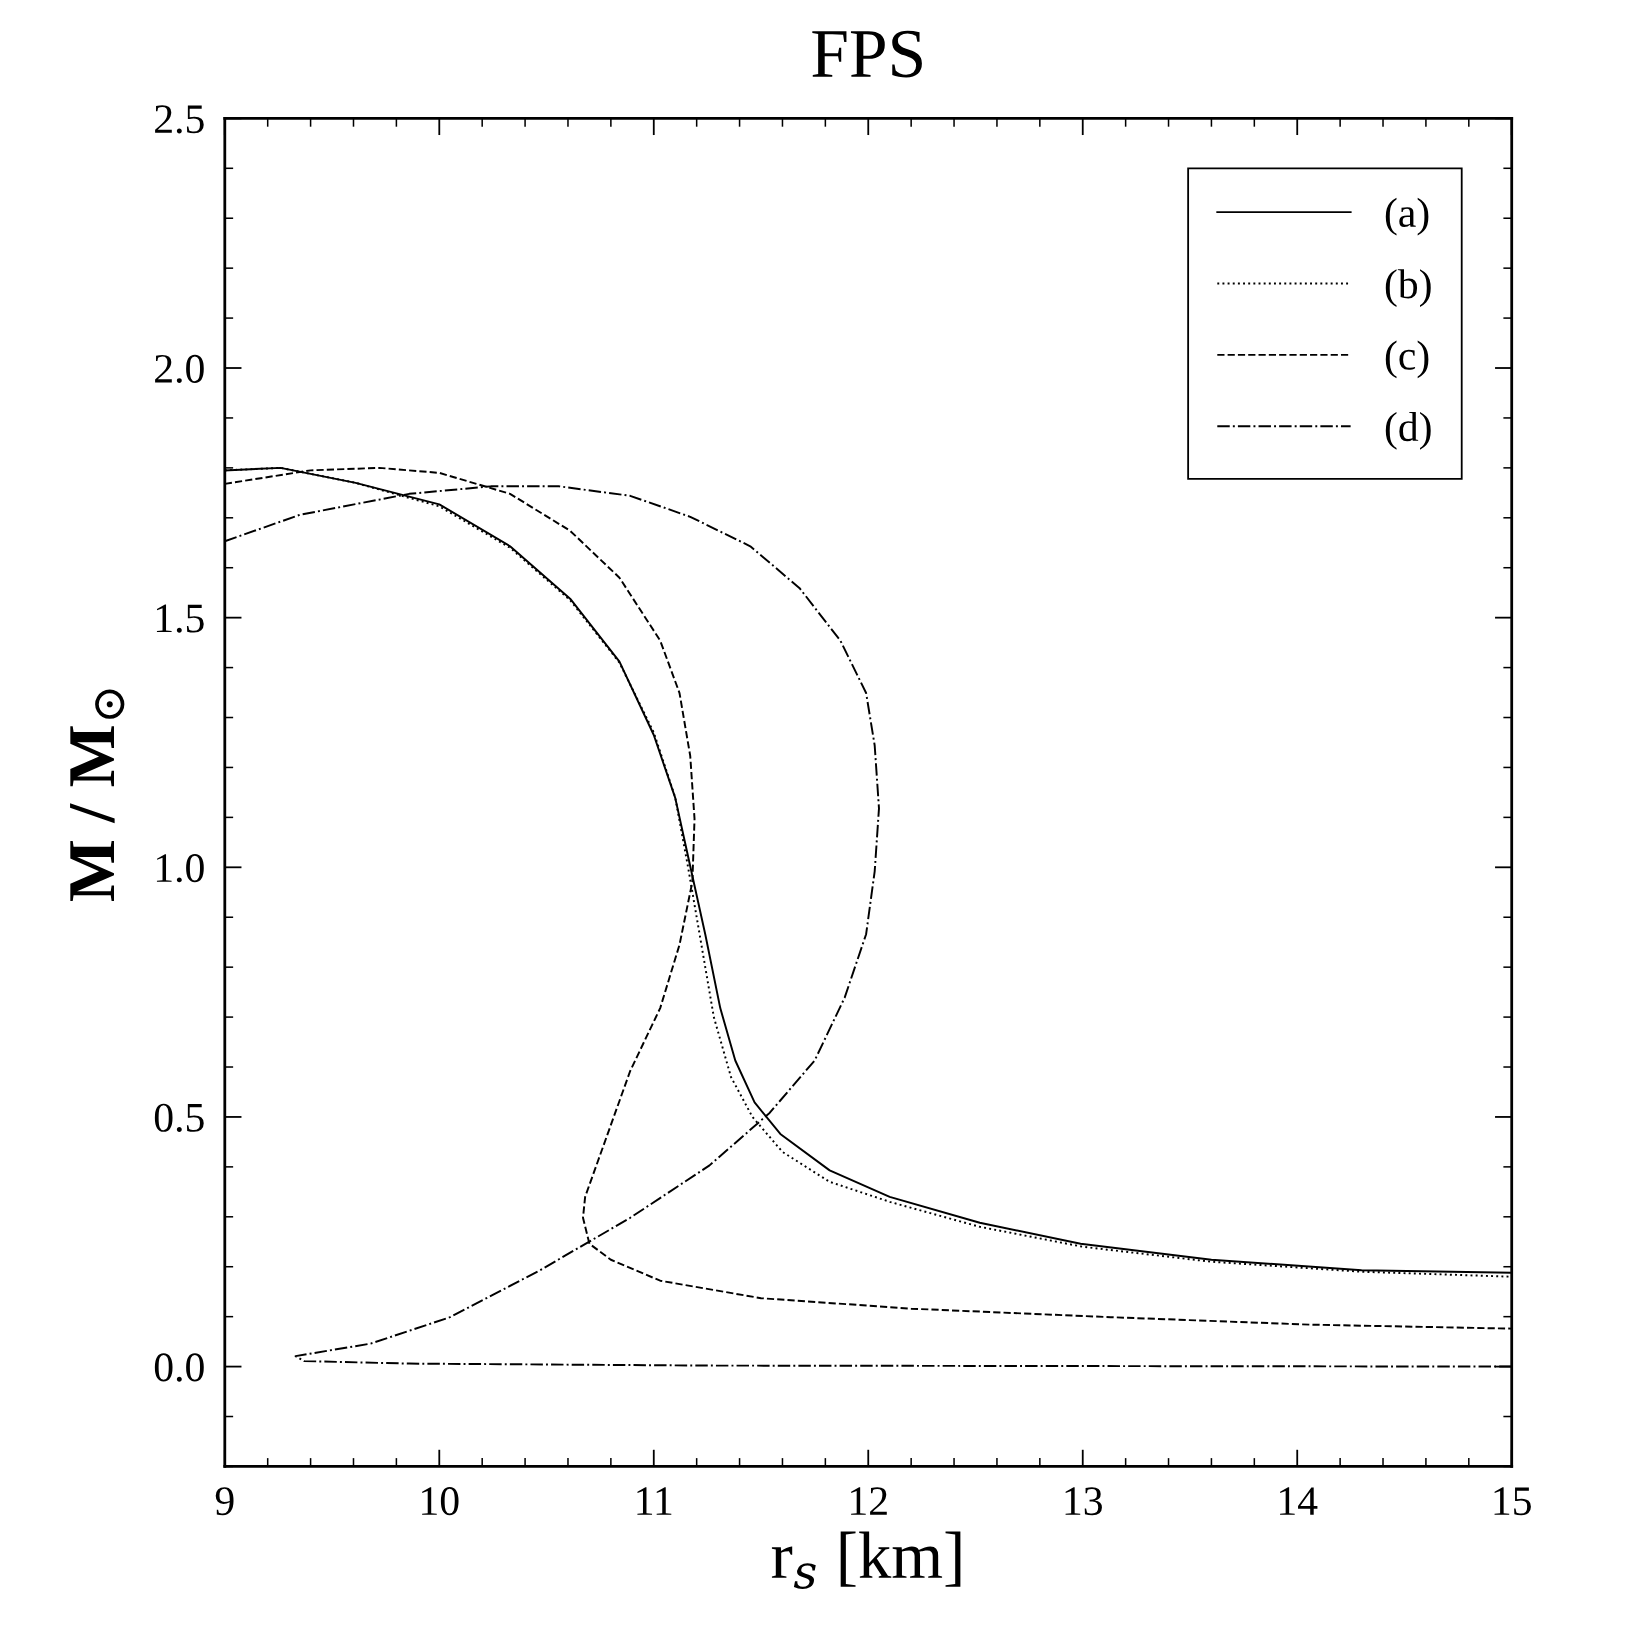  What do you see at coordinates (97, 795) in the screenshot?
I see `y-axis-title: M / M$_{⊙}$` at bounding box center [97, 795].